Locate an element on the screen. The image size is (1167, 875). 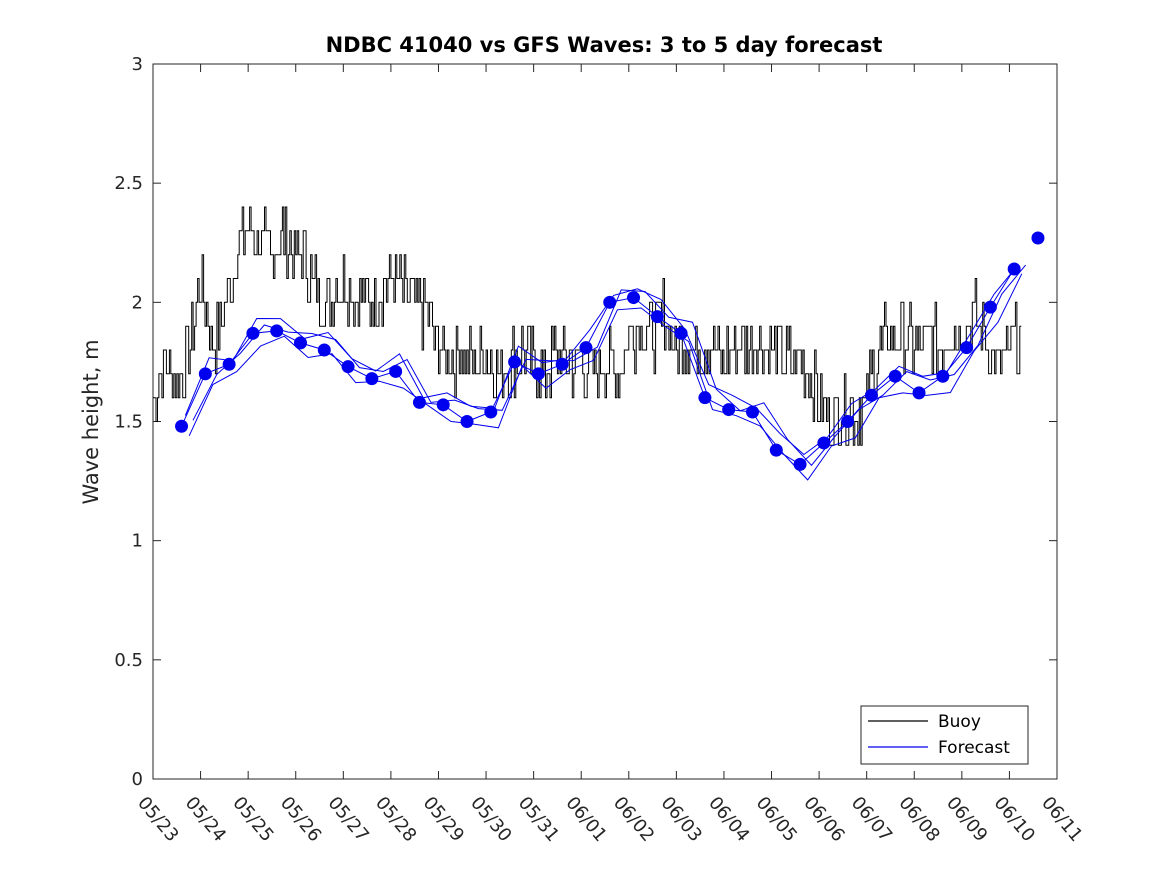
x-tick-label: 06/10 is located at coordinates (1014, 819).